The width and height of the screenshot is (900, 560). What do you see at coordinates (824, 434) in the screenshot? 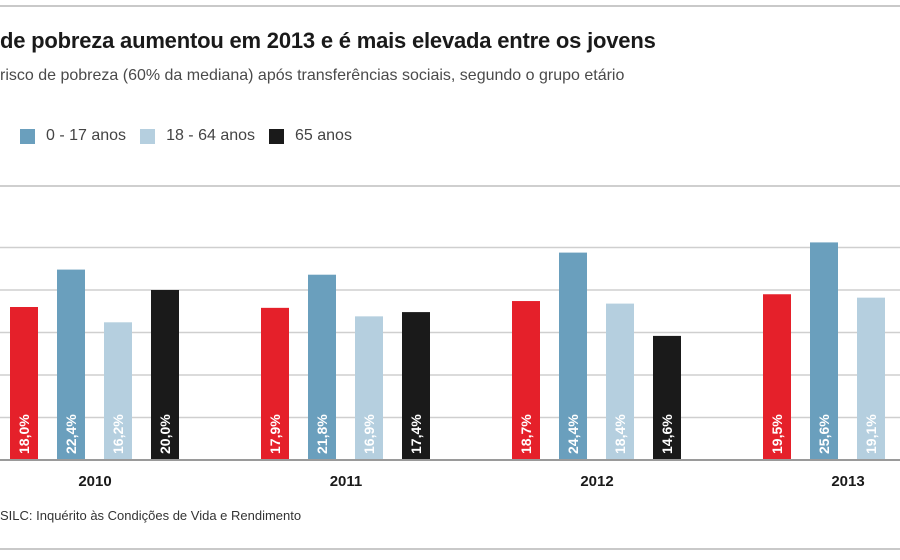
I see `data-label-0-17-2013: 25,6%` at bounding box center [824, 434].